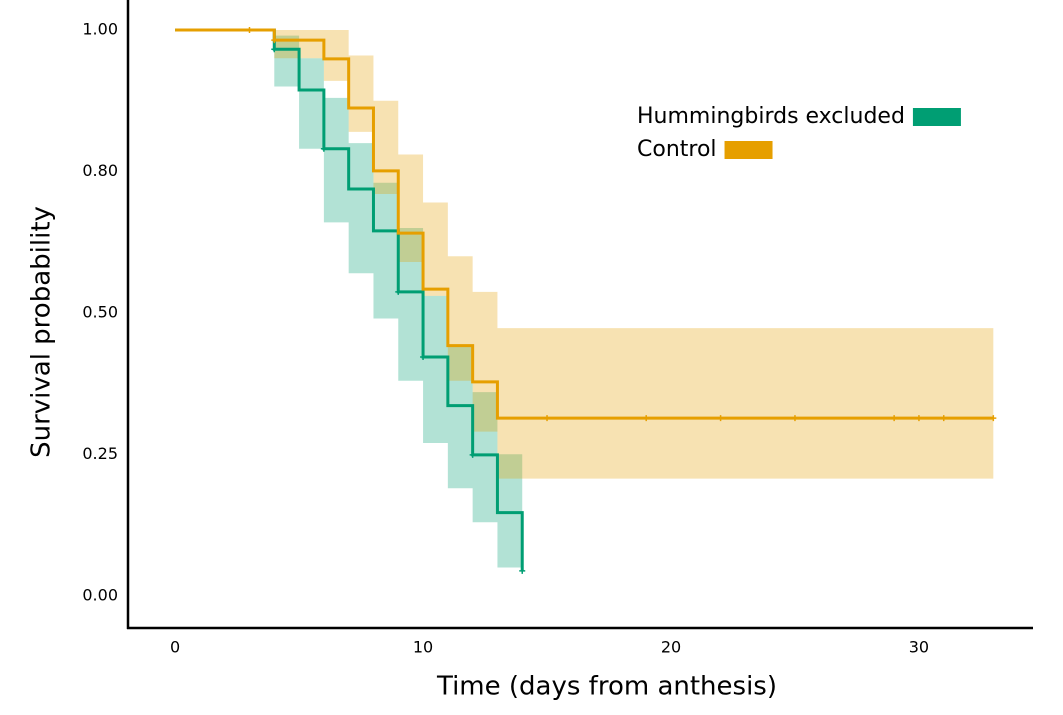  Describe the element at coordinates (919, 647) in the screenshot. I see `x-tick-label: 30` at that location.